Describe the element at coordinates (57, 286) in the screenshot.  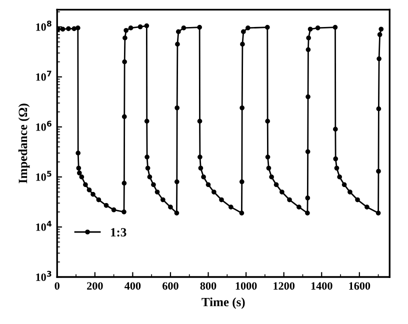
I see `x-tick-label: 0` at that location.